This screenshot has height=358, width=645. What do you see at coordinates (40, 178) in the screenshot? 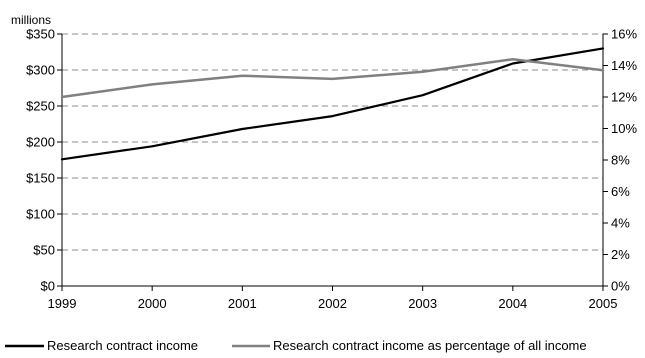
I see `left-tick-label: $150` at bounding box center [40, 178].